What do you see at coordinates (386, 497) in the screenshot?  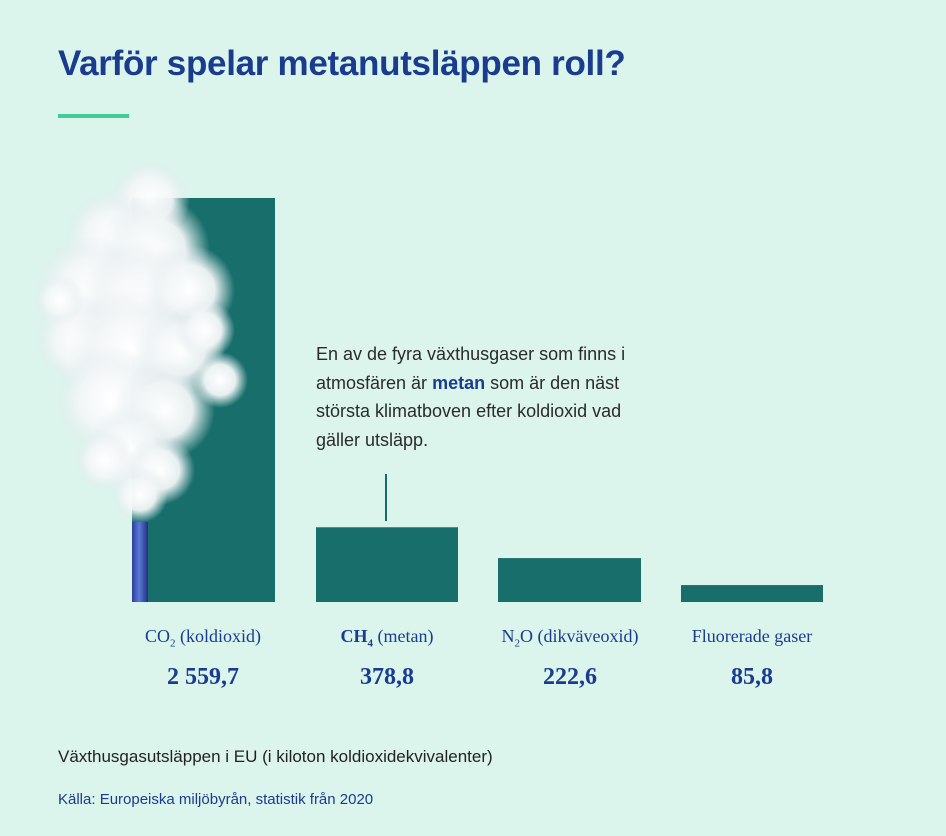 I see `callout-line` at bounding box center [386, 497].